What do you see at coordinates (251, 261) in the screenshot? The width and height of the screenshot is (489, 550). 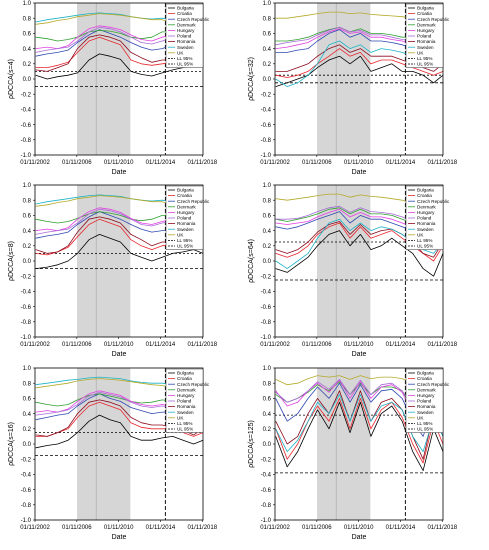 I see `y-axis-label: ρDCCA(s=64)` at bounding box center [251, 261].